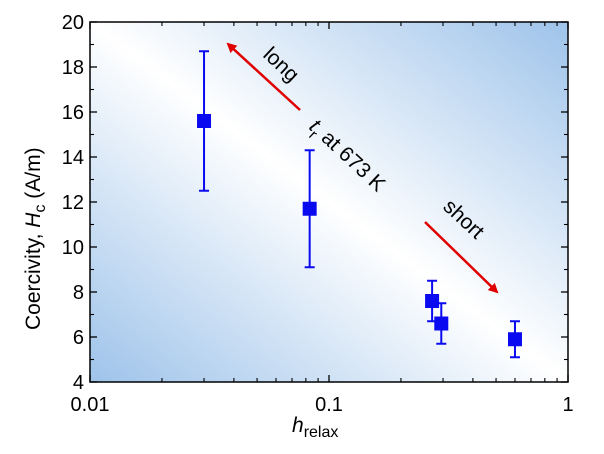 This screenshot has height=454, width=604. What do you see at coordinates (90, 405) in the screenshot?
I see `x-tick-label: 0.01` at bounding box center [90, 405].